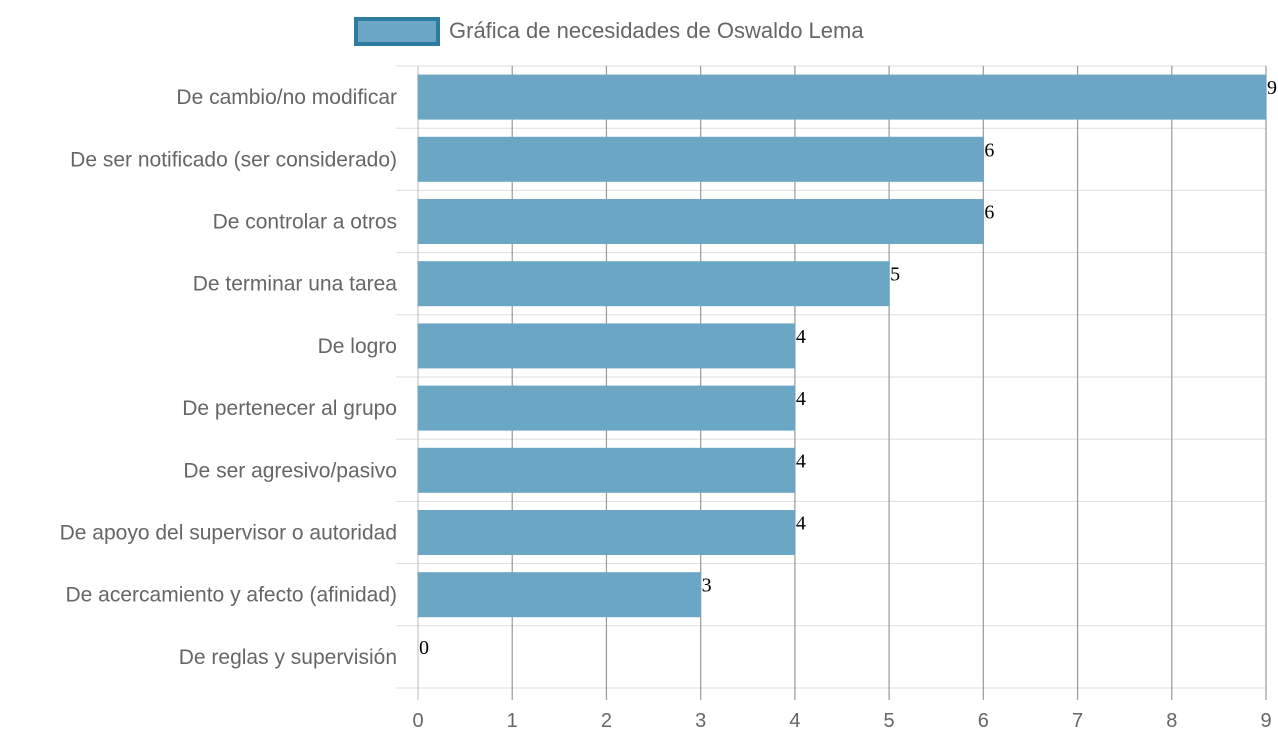 The image size is (1278, 744). I want to click on x-tick-label: 8, so click(1171, 721).